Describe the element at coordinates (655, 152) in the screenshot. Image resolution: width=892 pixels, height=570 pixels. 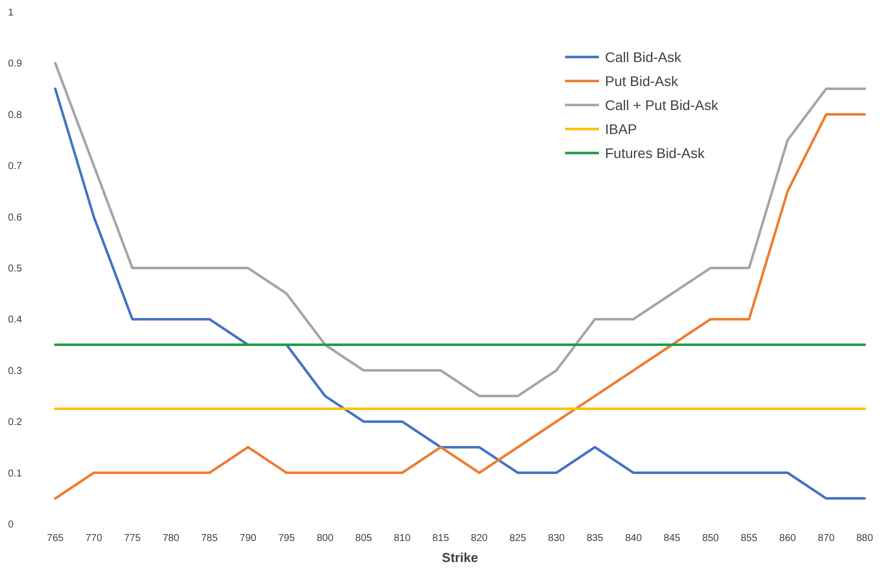
I see `legend-label: Futures Bid-Ask` at that location.